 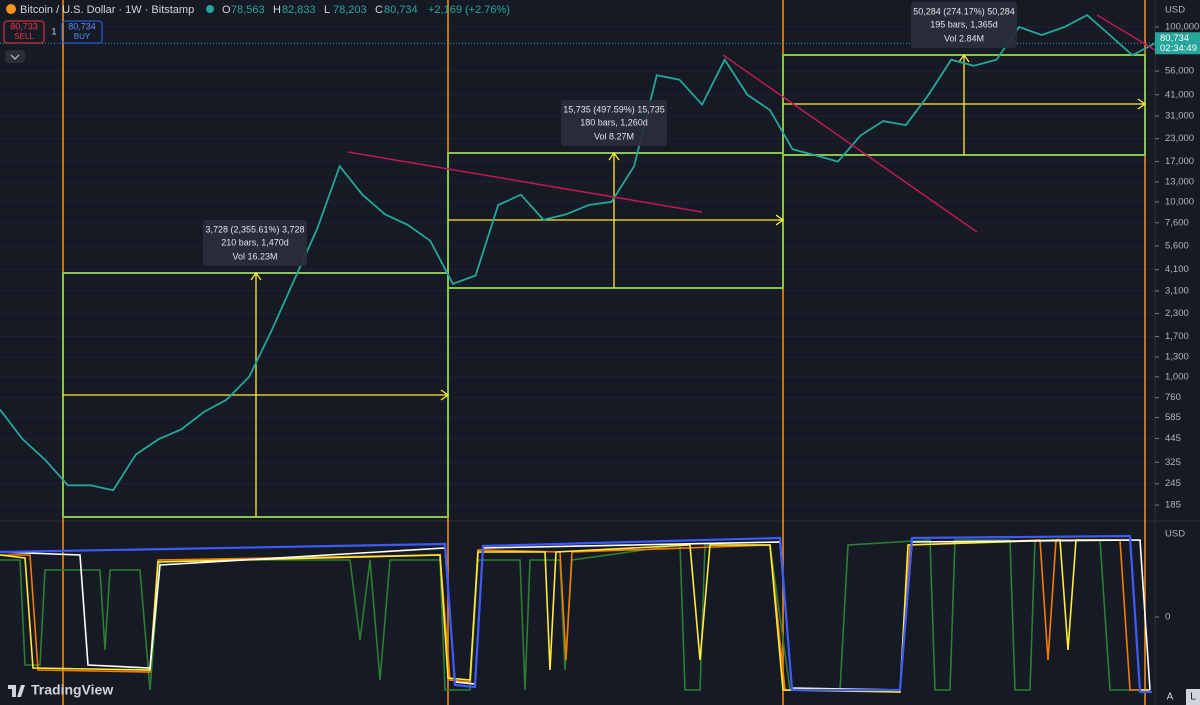 I want to click on ohlc: O 78,563 H 82,833 L 78,203 C 80,734, so click(x=320, y=10).